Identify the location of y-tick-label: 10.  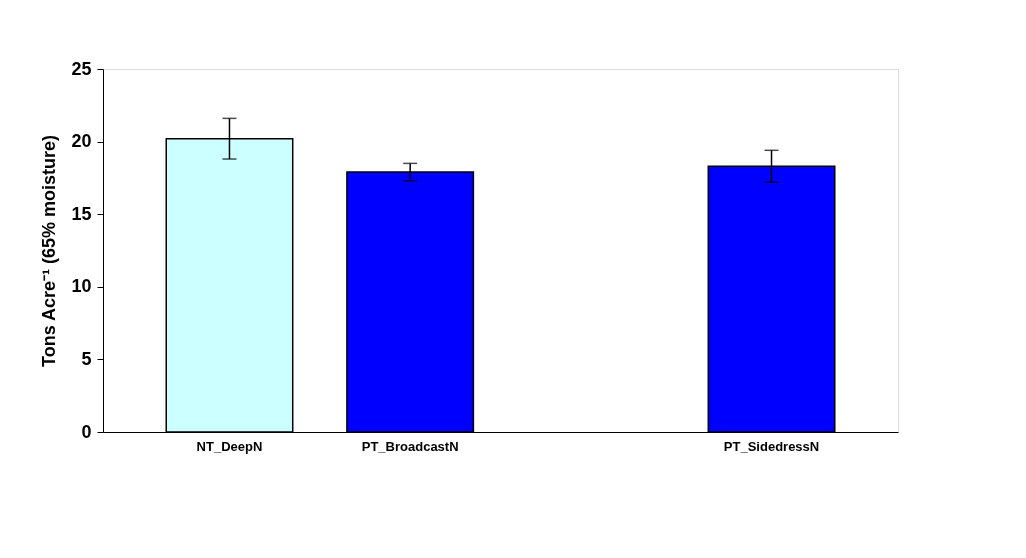
(81, 286).